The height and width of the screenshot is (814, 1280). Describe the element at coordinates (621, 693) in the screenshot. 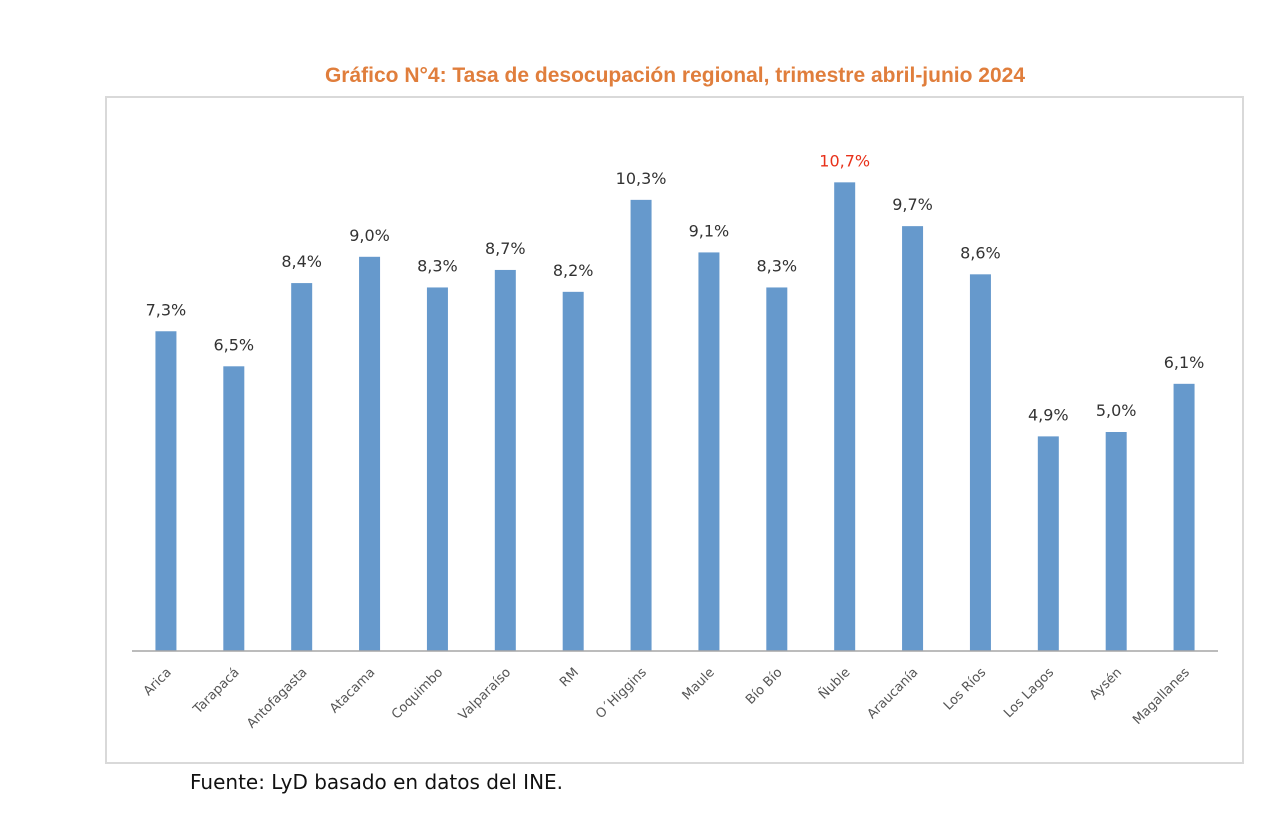

I see `x-tick-label-7: O´Higgins` at that location.